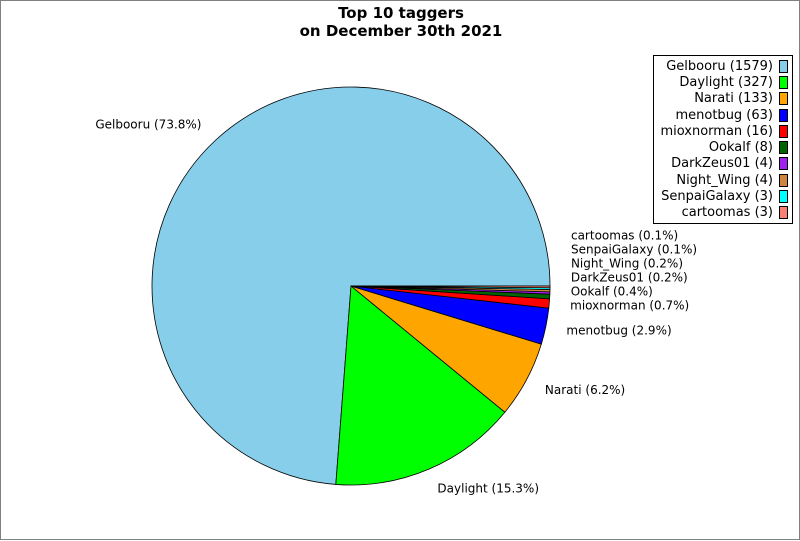  I want to click on legend-label: SenpaiGalaxy (3), so click(717, 197).